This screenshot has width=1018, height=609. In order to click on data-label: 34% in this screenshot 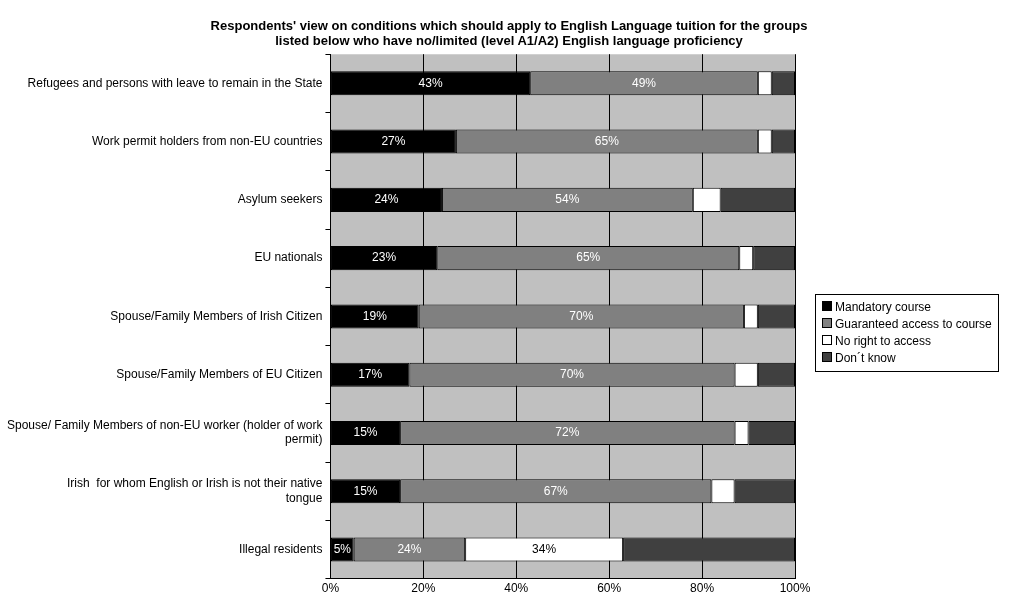, I will do `click(544, 548)`.